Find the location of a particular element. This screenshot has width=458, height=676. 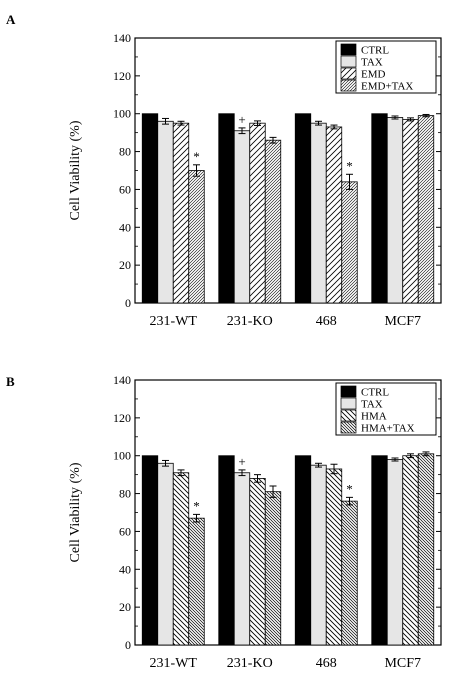

legend-label-hma-tax: HMA+TAX is located at coordinates (388, 429).